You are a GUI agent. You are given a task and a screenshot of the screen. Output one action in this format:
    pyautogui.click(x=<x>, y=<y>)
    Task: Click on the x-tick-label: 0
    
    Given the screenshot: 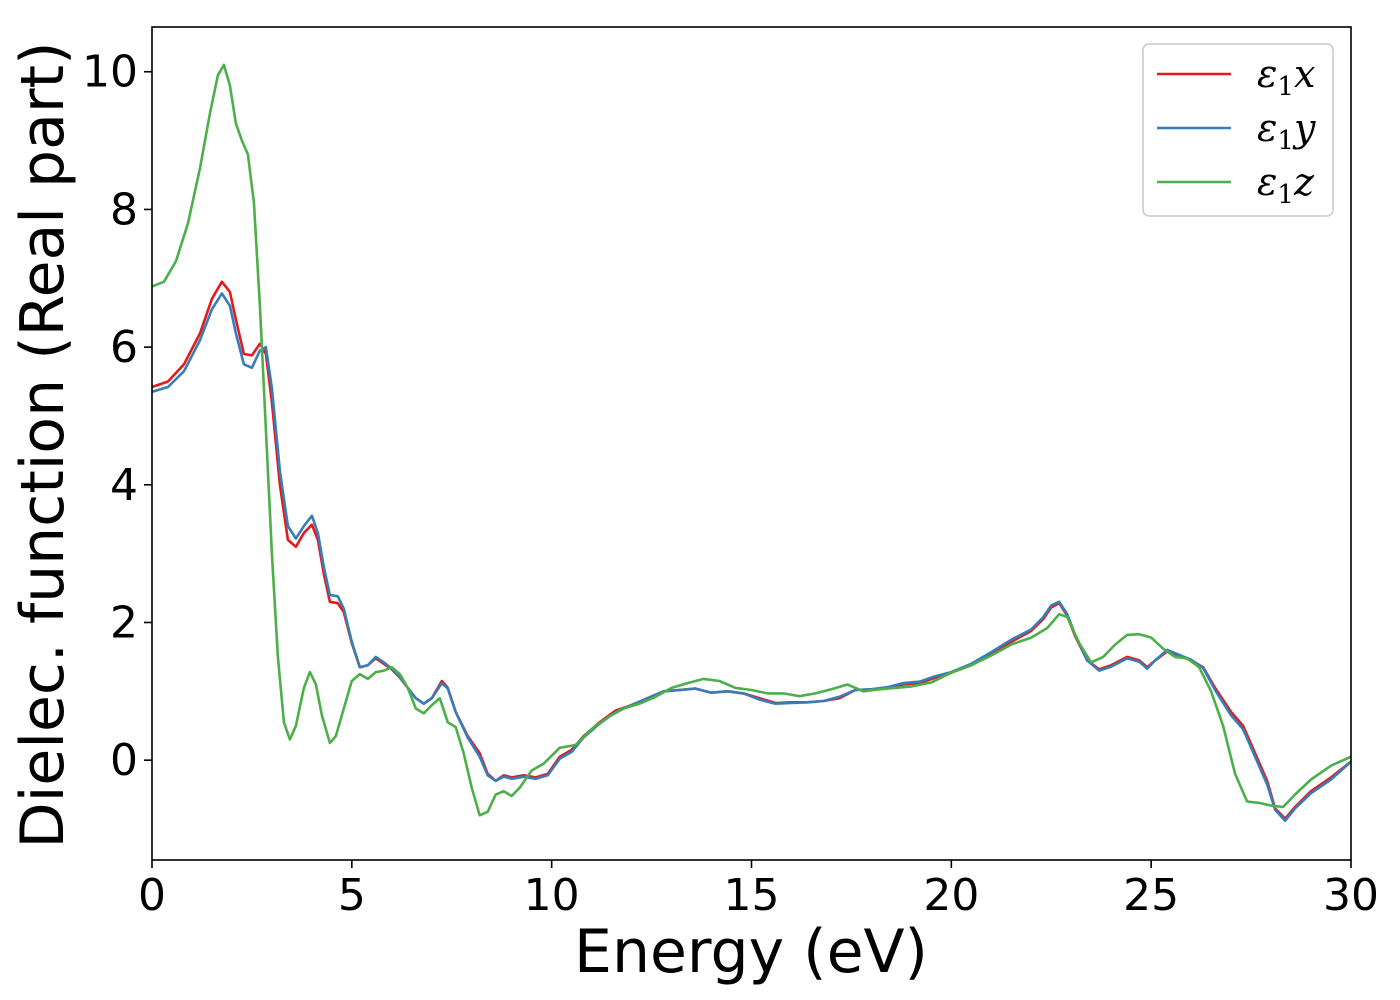 What is the action you would take?
    pyautogui.click(x=152, y=895)
    